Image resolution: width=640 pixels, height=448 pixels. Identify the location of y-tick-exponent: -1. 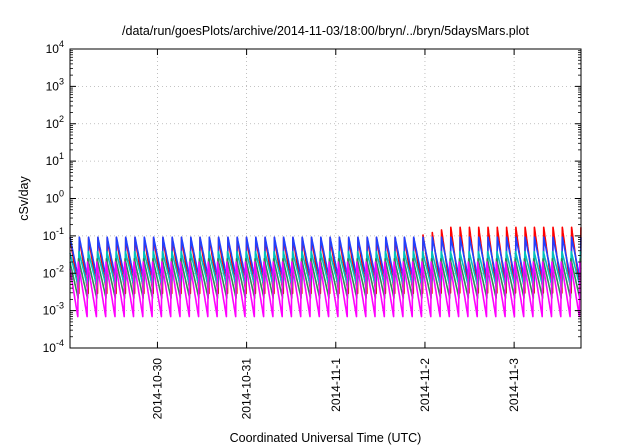
(60, 231).